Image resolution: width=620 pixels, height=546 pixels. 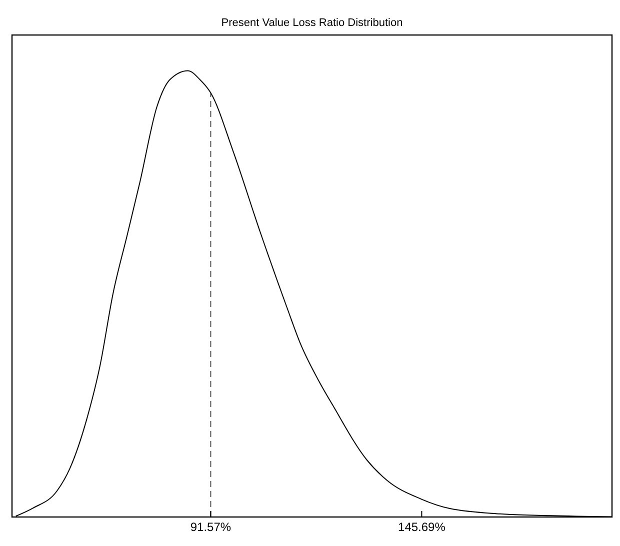 I want to click on x-tick-label: 145.69%, so click(x=422, y=527).